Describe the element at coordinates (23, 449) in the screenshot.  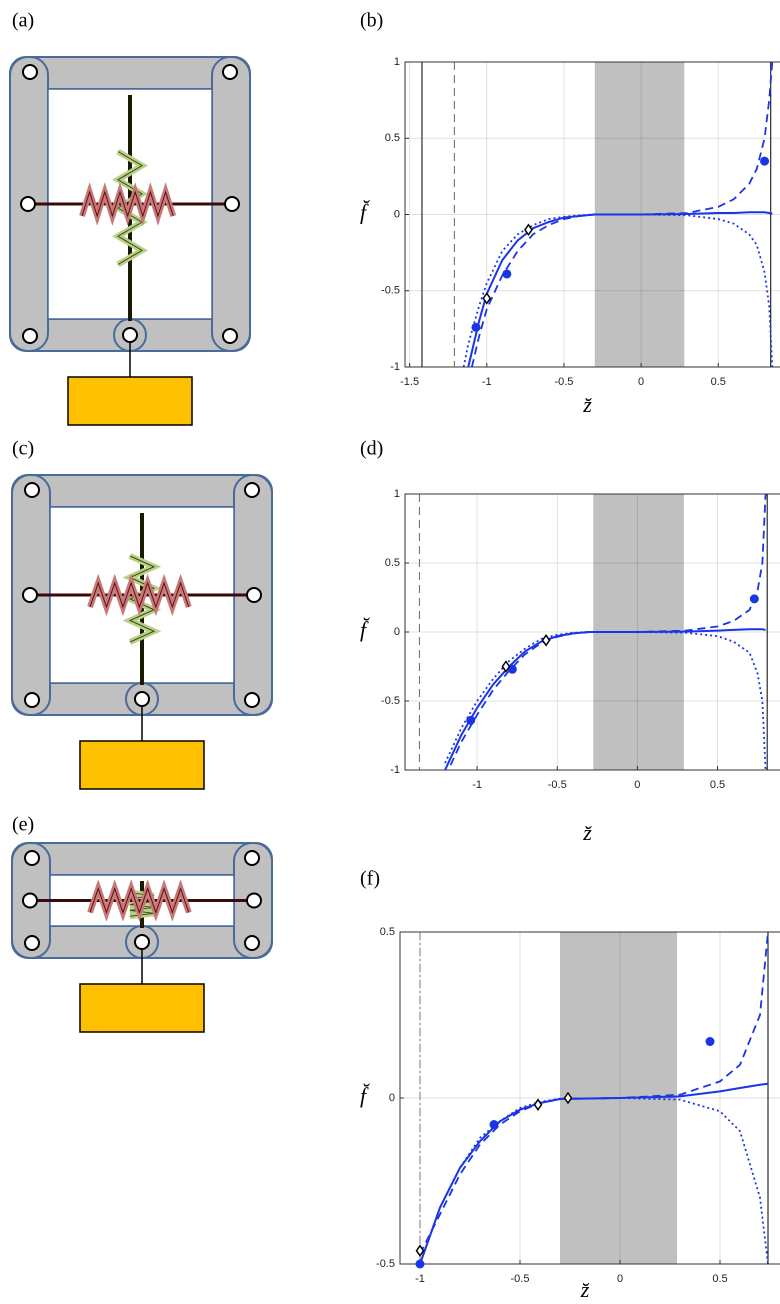
I see `panel-label: (c)` at that location.